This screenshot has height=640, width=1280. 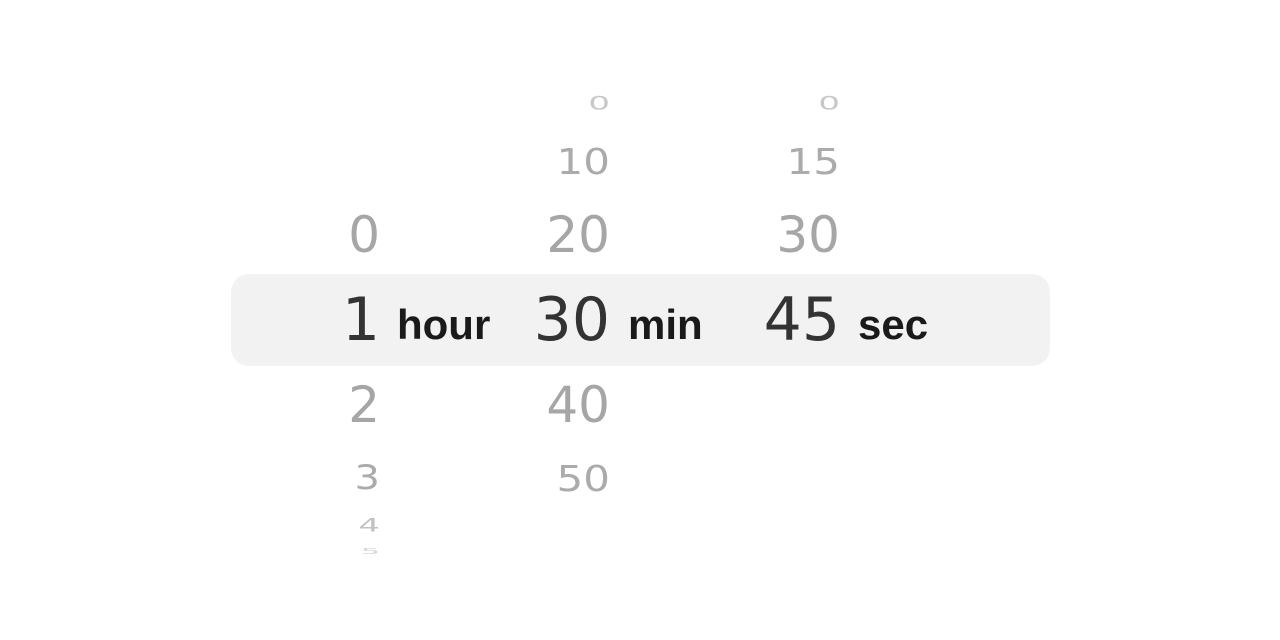 I want to click on seconds-unit-label: sec, so click(x=893, y=324).